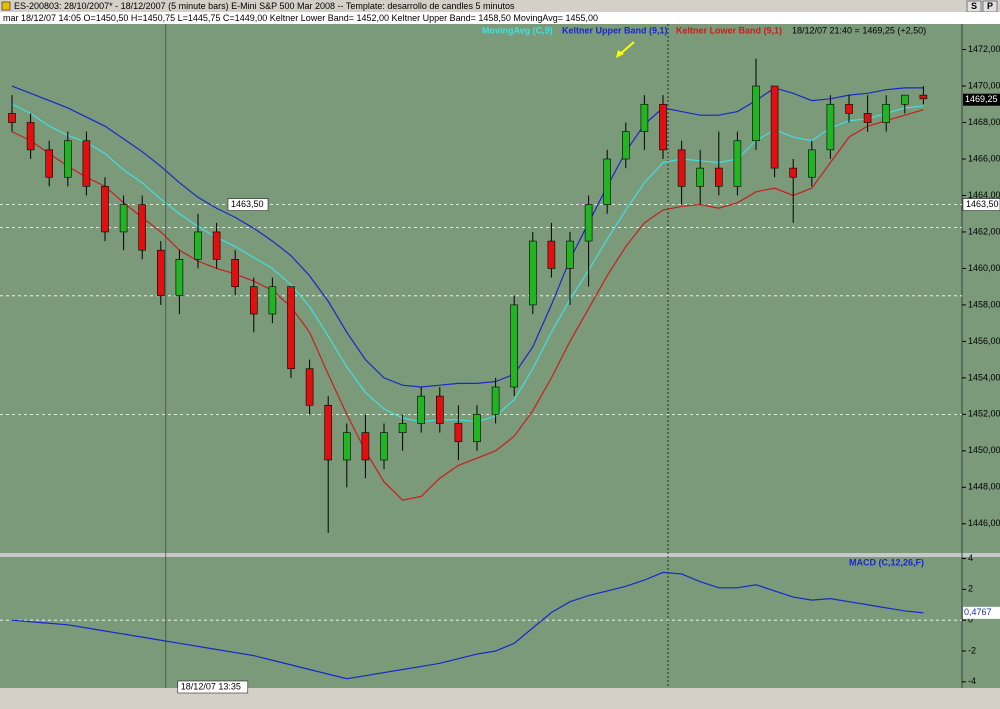  What do you see at coordinates (6, 6) in the screenshot?
I see `icon` at bounding box center [6, 6].